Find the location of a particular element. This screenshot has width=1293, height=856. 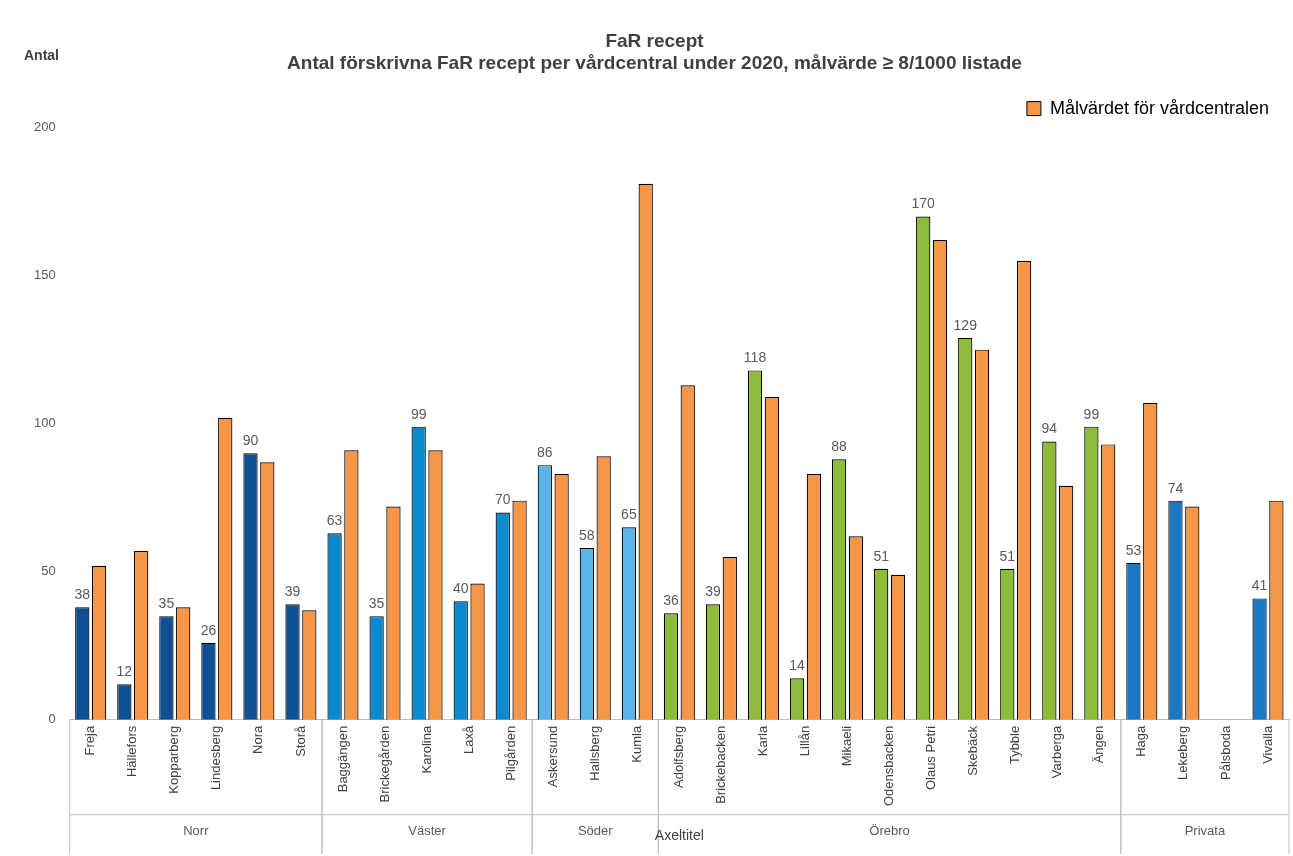

x-tick-label: Baggängen is located at coordinates (342, 759).